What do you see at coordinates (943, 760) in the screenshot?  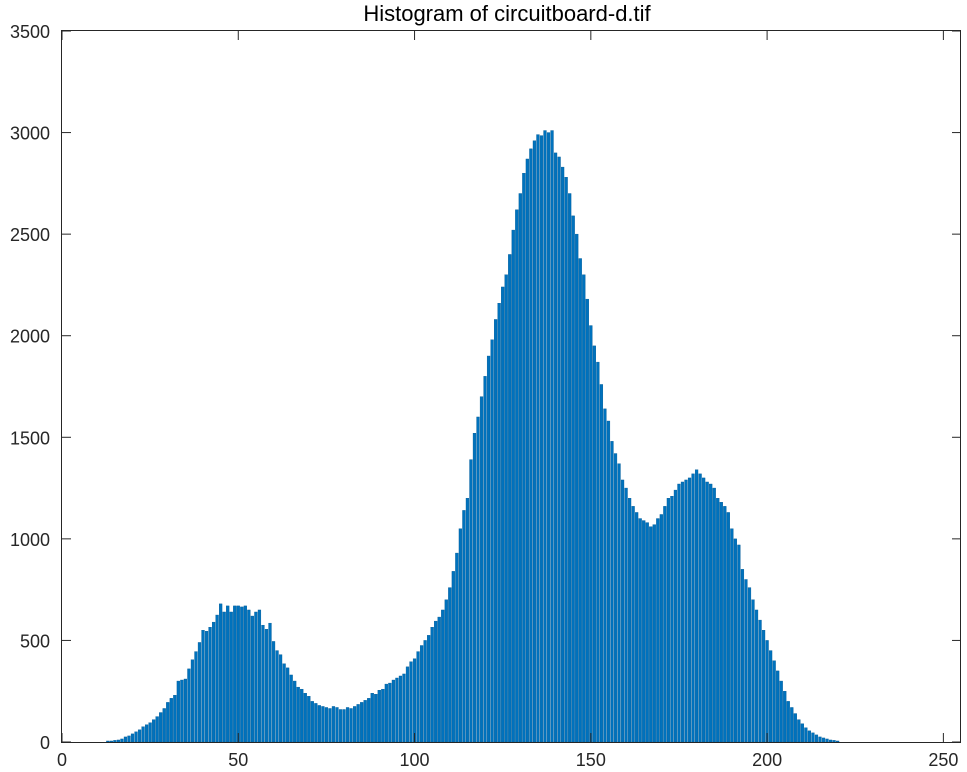 I see `x-tick-label: 250` at bounding box center [943, 760].